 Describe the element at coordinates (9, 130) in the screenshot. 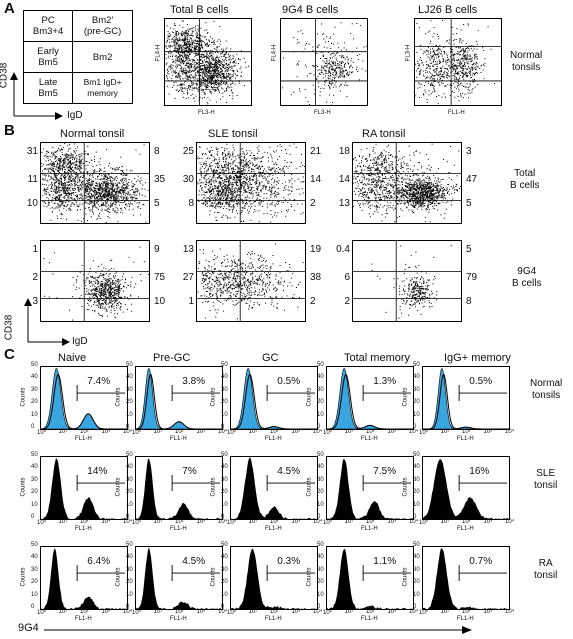

I see `panel-b-letter: B` at that location.